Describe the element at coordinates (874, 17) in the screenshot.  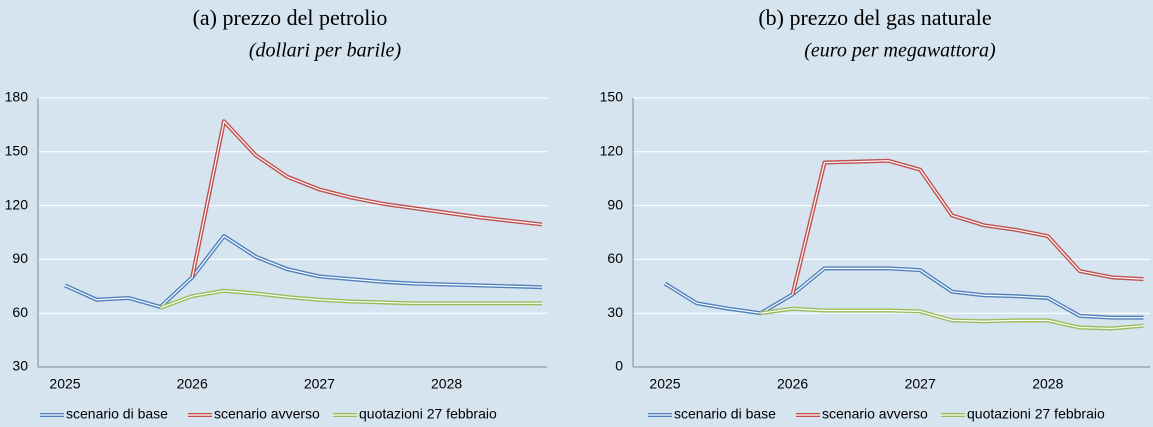
I see `chart-title: (b) prezzo del gas naturale` at that location.